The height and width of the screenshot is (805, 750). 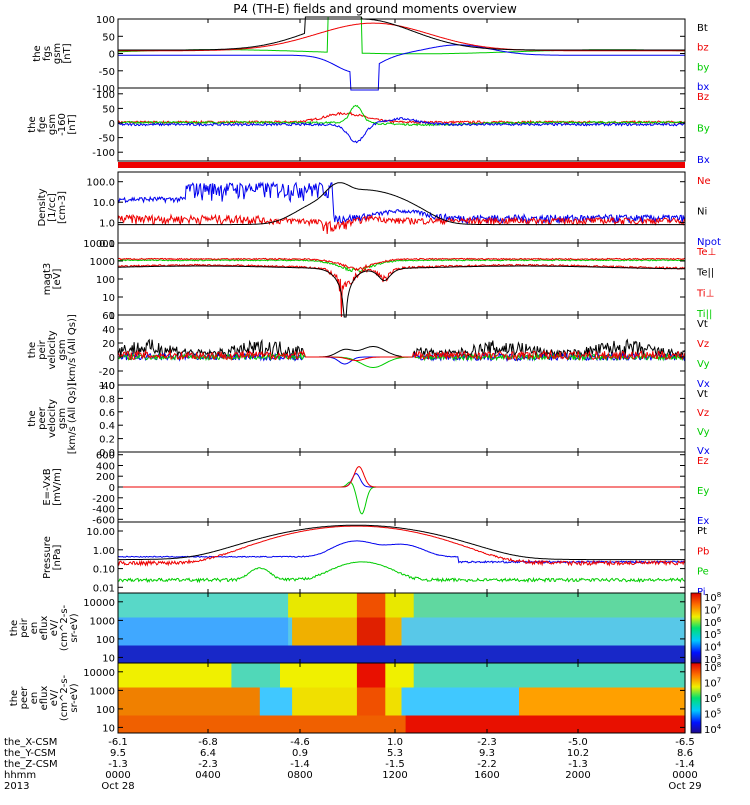 I want to click on y-tick-label: 10000, so click(x=99, y=603).